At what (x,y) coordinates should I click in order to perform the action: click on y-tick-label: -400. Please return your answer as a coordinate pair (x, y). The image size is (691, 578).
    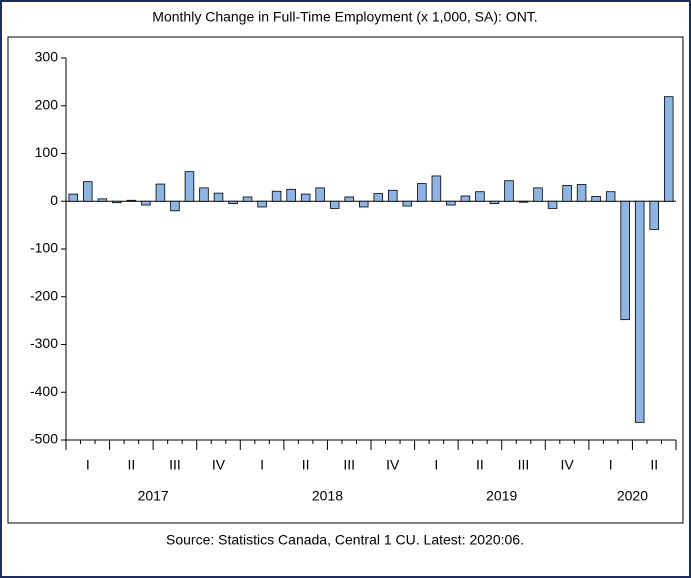
    Looking at the image, I should click on (44, 391).